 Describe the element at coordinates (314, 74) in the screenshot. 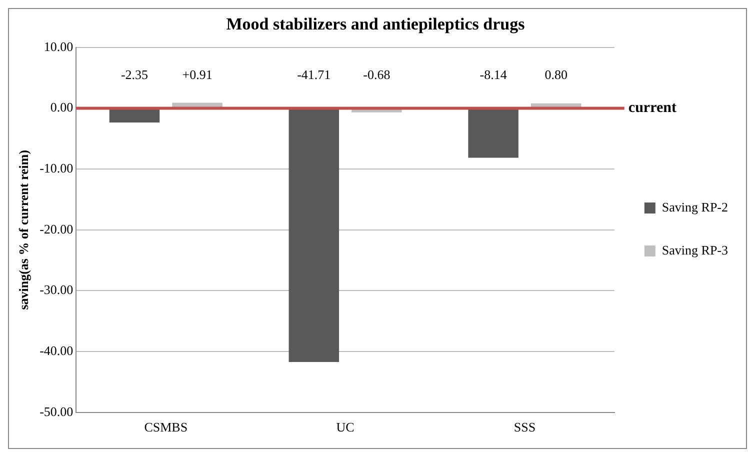

I see `data-label: -41.71` at that location.